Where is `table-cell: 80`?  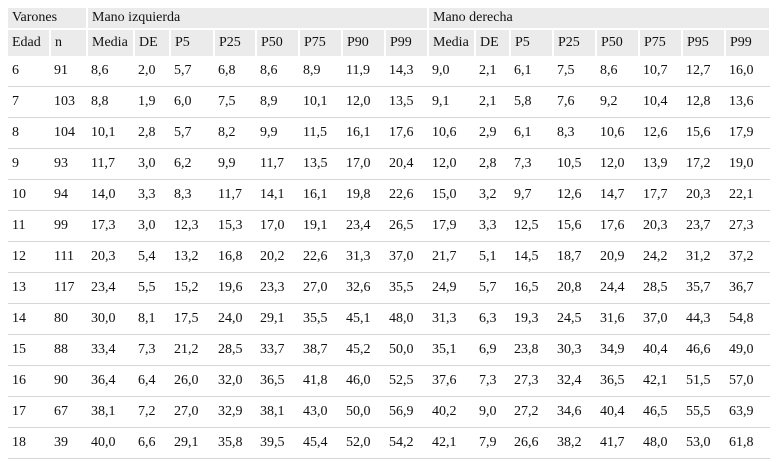
table-cell: 80 is located at coordinates (69, 319).